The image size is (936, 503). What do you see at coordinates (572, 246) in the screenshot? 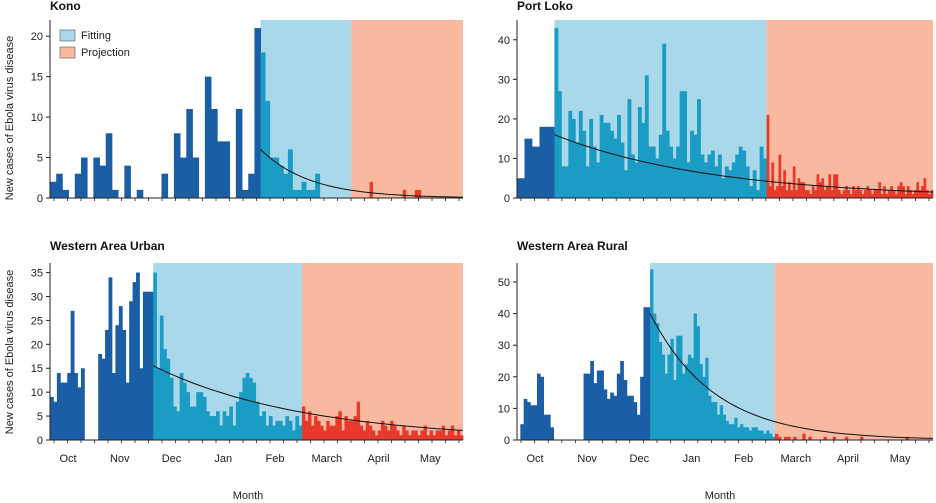
I see `panel-title-western-area-rural: Western Area Rural` at bounding box center [572, 246].